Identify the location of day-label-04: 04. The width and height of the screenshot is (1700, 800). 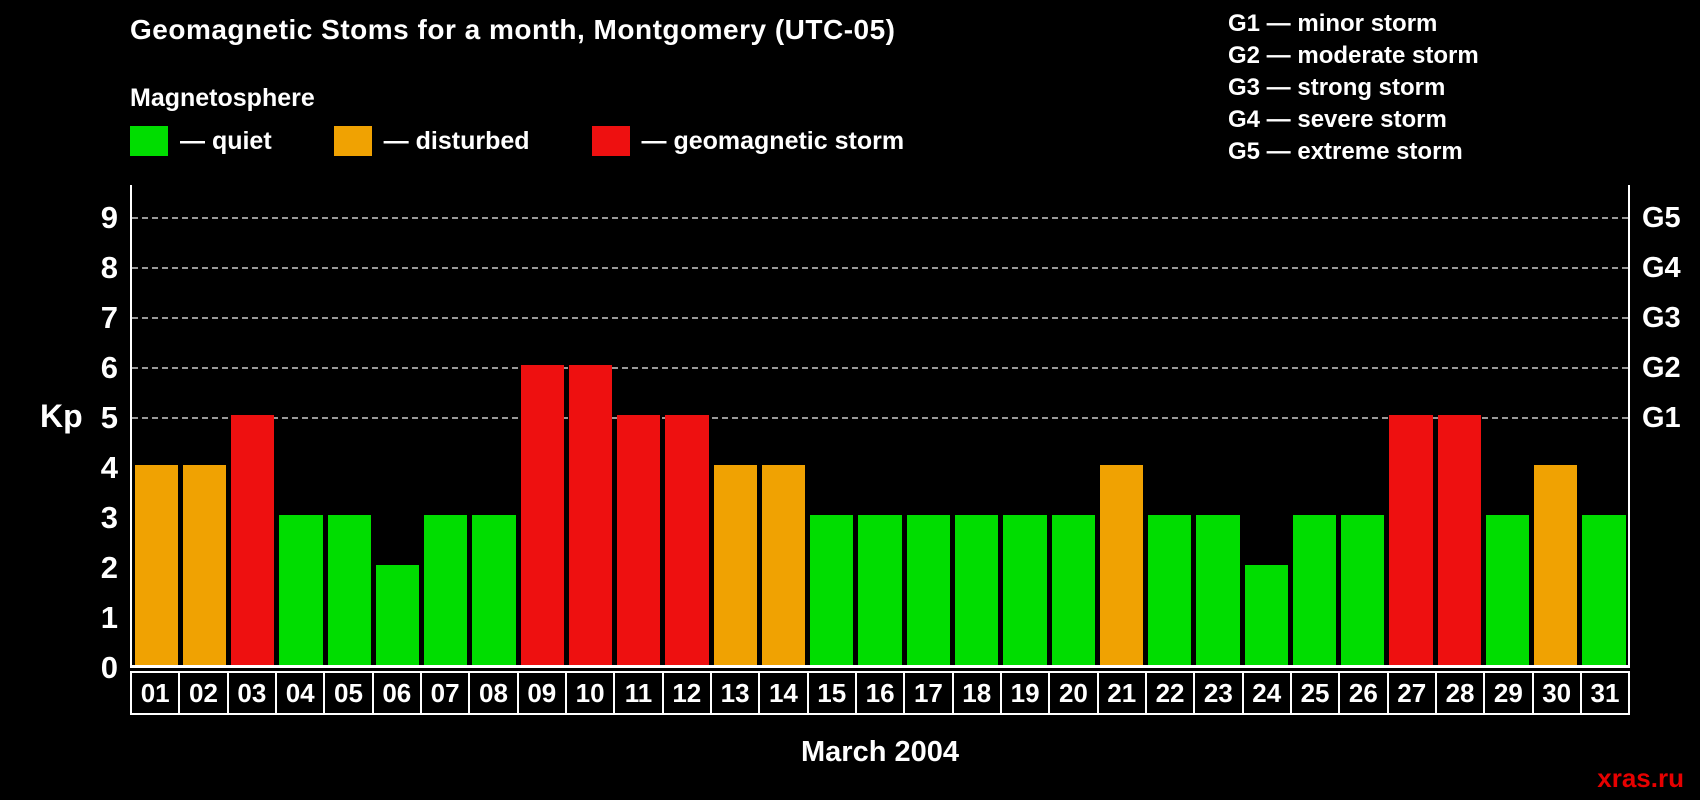
(300, 693).